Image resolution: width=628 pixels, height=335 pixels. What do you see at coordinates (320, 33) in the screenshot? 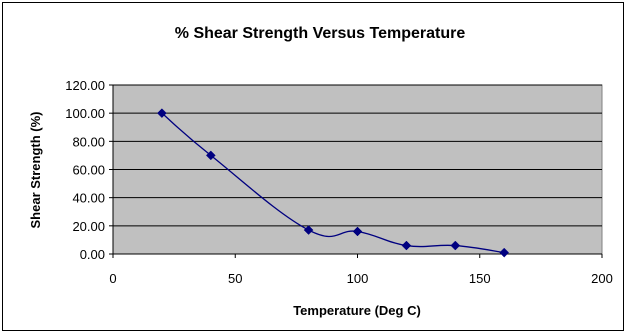
I see `chart-title: % Shear Strength Versus Temperature` at bounding box center [320, 33].